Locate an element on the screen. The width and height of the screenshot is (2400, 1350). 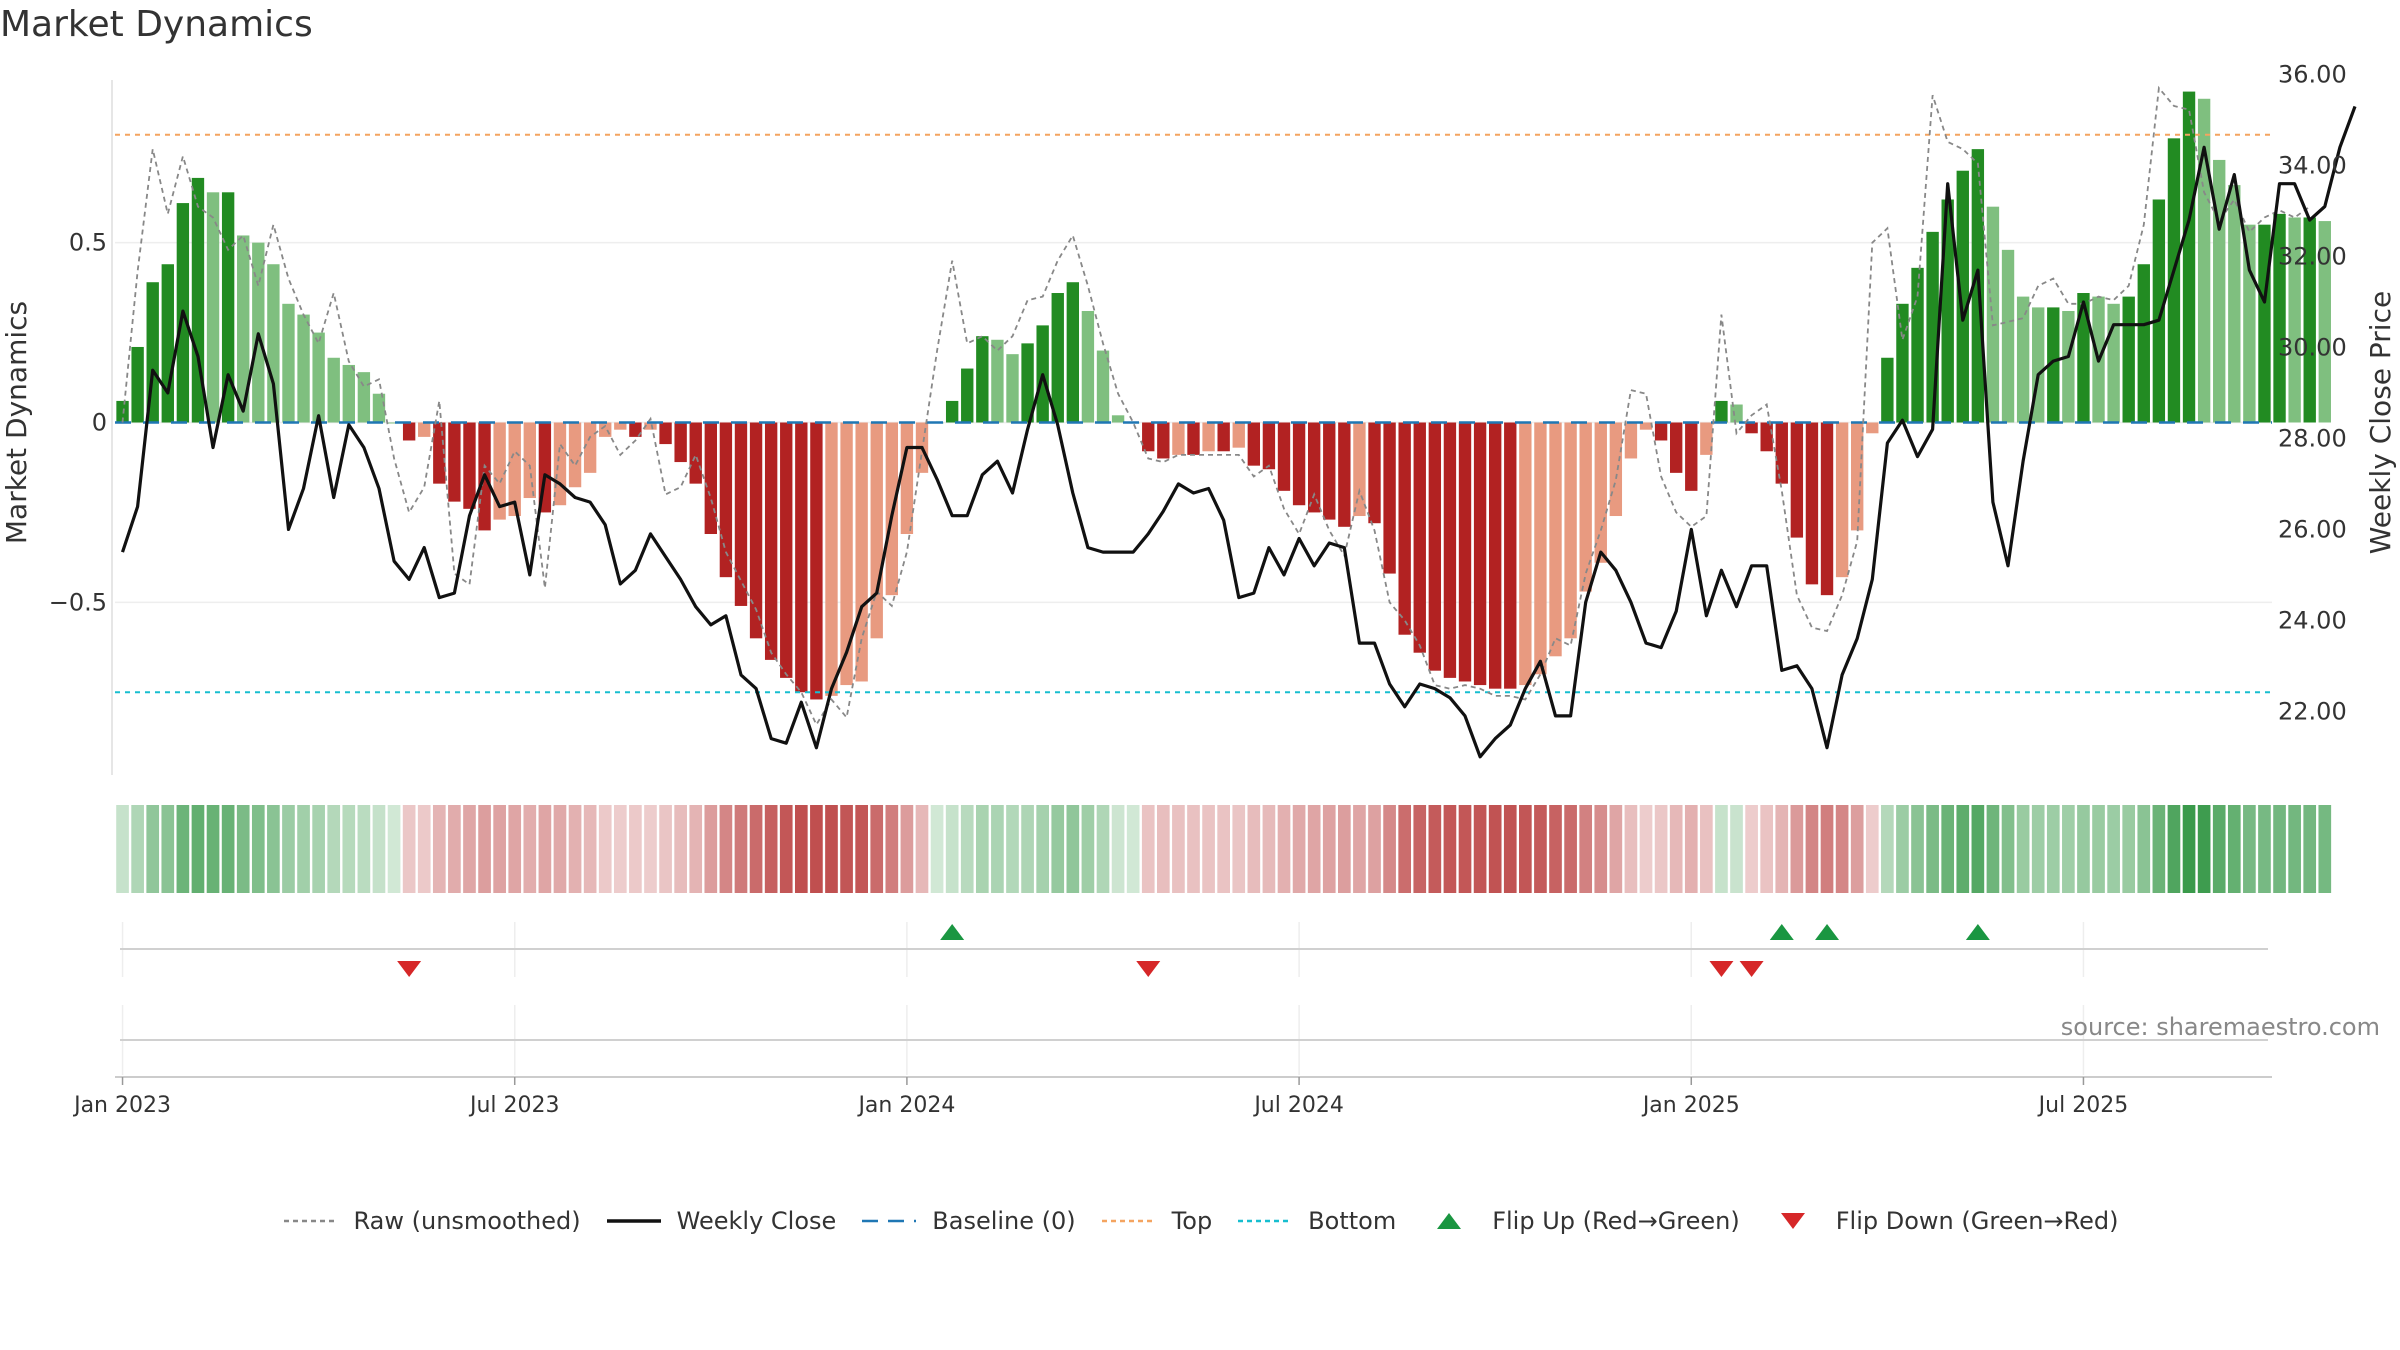
legend-label: Baseline (0) is located at coordinates (1004, 1221).